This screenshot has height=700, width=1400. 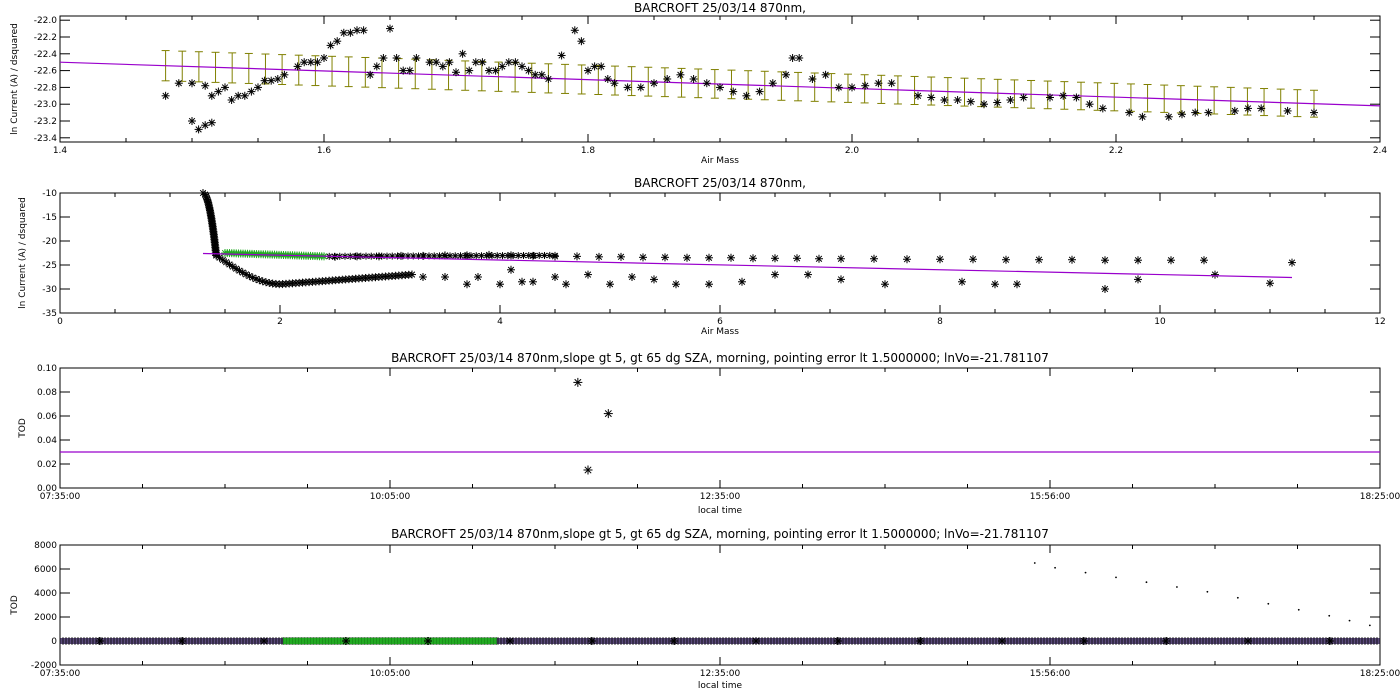 I want to click on x-tick-label: 1.8, so click(x=588, y=151).